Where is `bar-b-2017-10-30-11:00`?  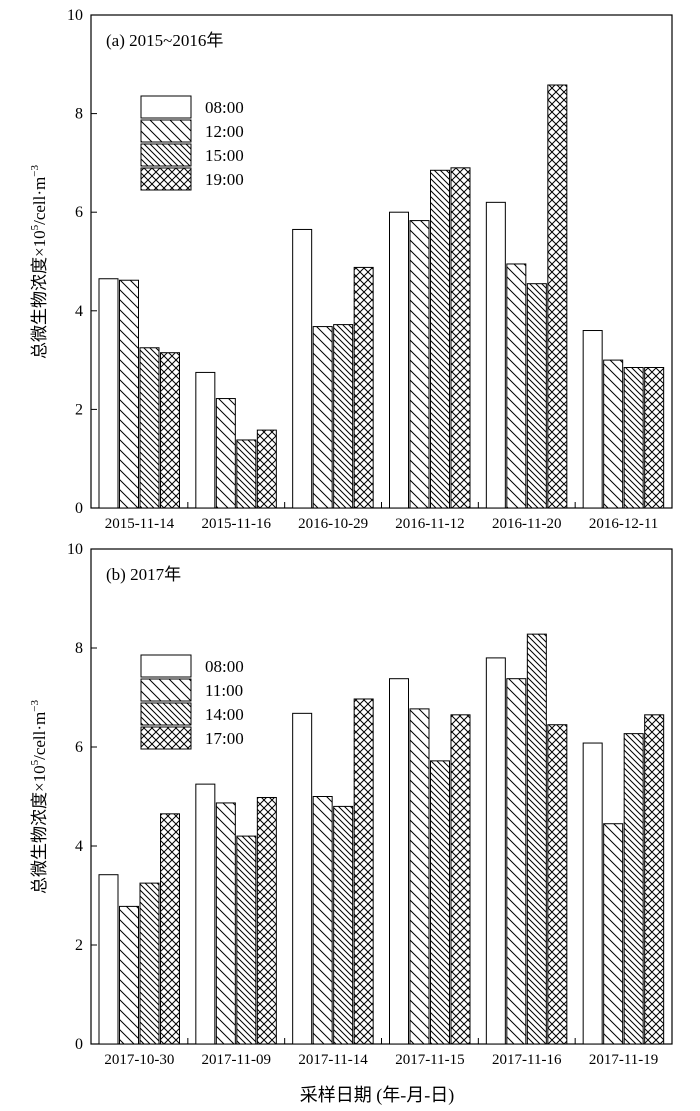 bar-b-2017-10-30-11:00 is located at coordinates (129, 975).